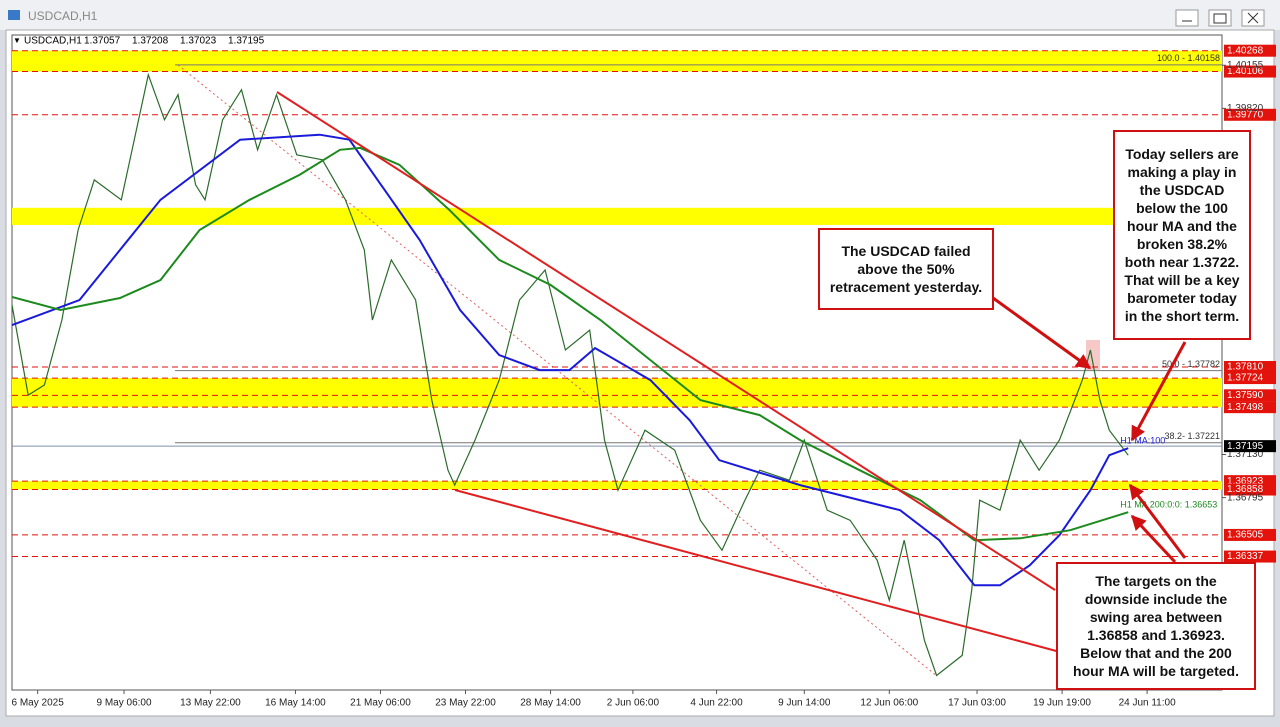  What do you see at coordinates (1168, 505) in the screenshot?
I see `ma-label: H1 MA 200:0:0: 1.36653` at bounding box center [1168, 505].